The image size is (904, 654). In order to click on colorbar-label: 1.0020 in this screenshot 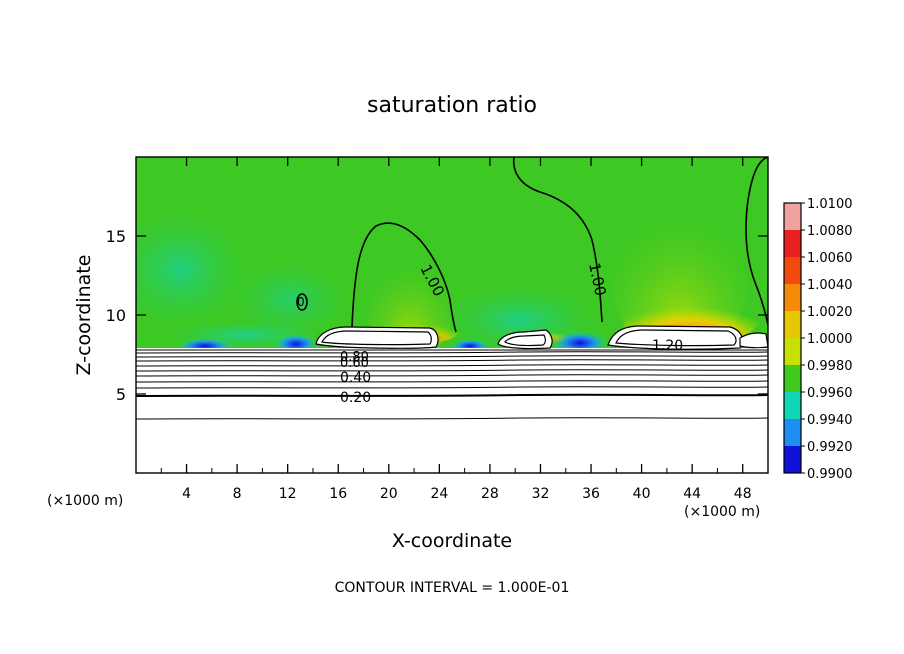, I will do `click(830, 312)`.